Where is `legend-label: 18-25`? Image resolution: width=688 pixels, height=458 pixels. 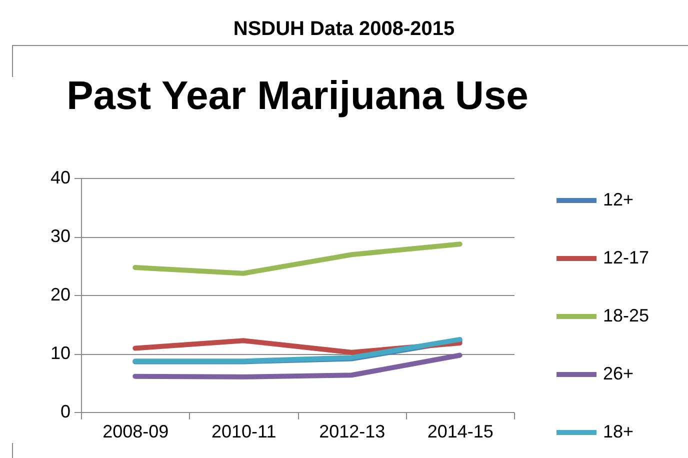
legend-label: 18-25 is located at coordinates (626, 316).